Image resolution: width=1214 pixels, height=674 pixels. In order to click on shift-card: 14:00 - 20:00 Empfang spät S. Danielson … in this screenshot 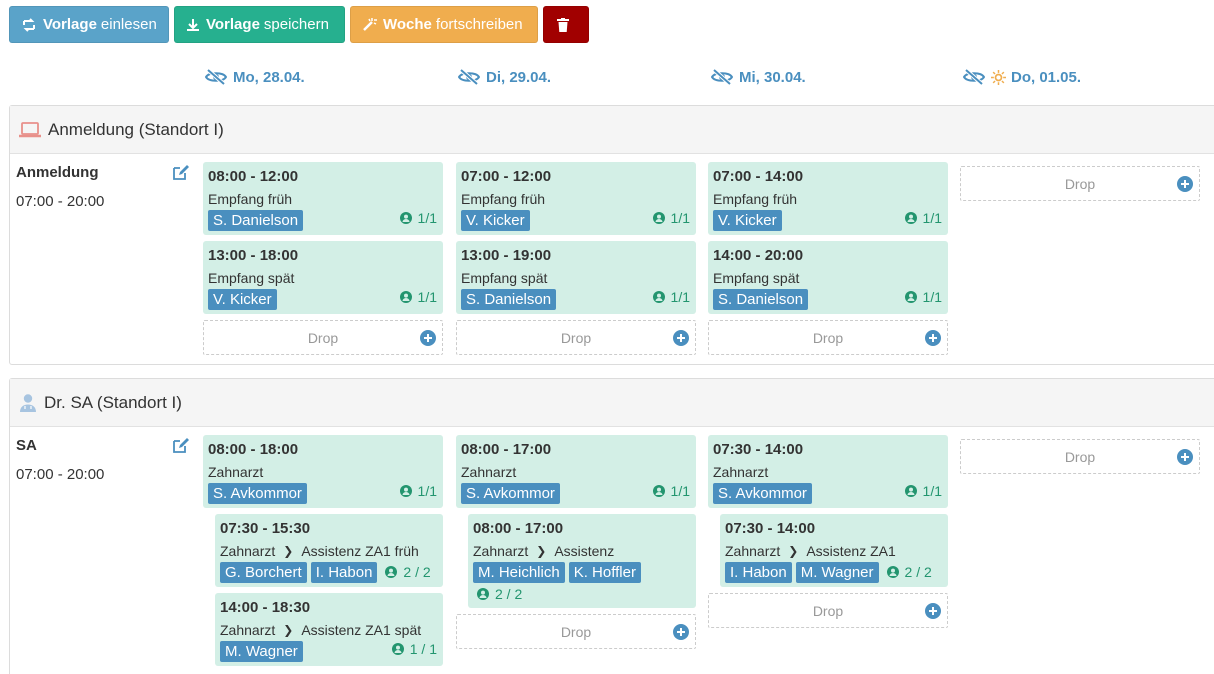, I will do `click(828, 277)`.